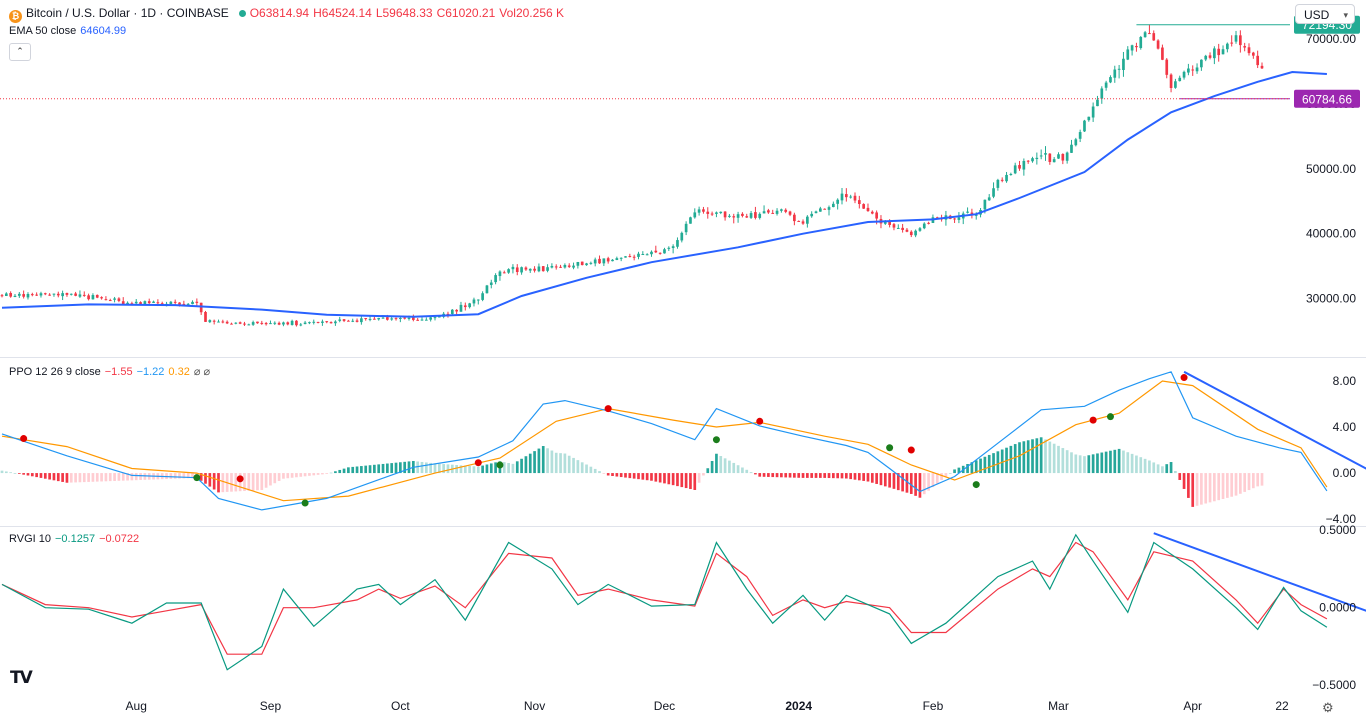 The height and width of the screenshot is (721, 1366). What do you see at coordinates (1327, 98) in the screenshot?
I see `last-price-tag` at bounding box center [1327, 98].